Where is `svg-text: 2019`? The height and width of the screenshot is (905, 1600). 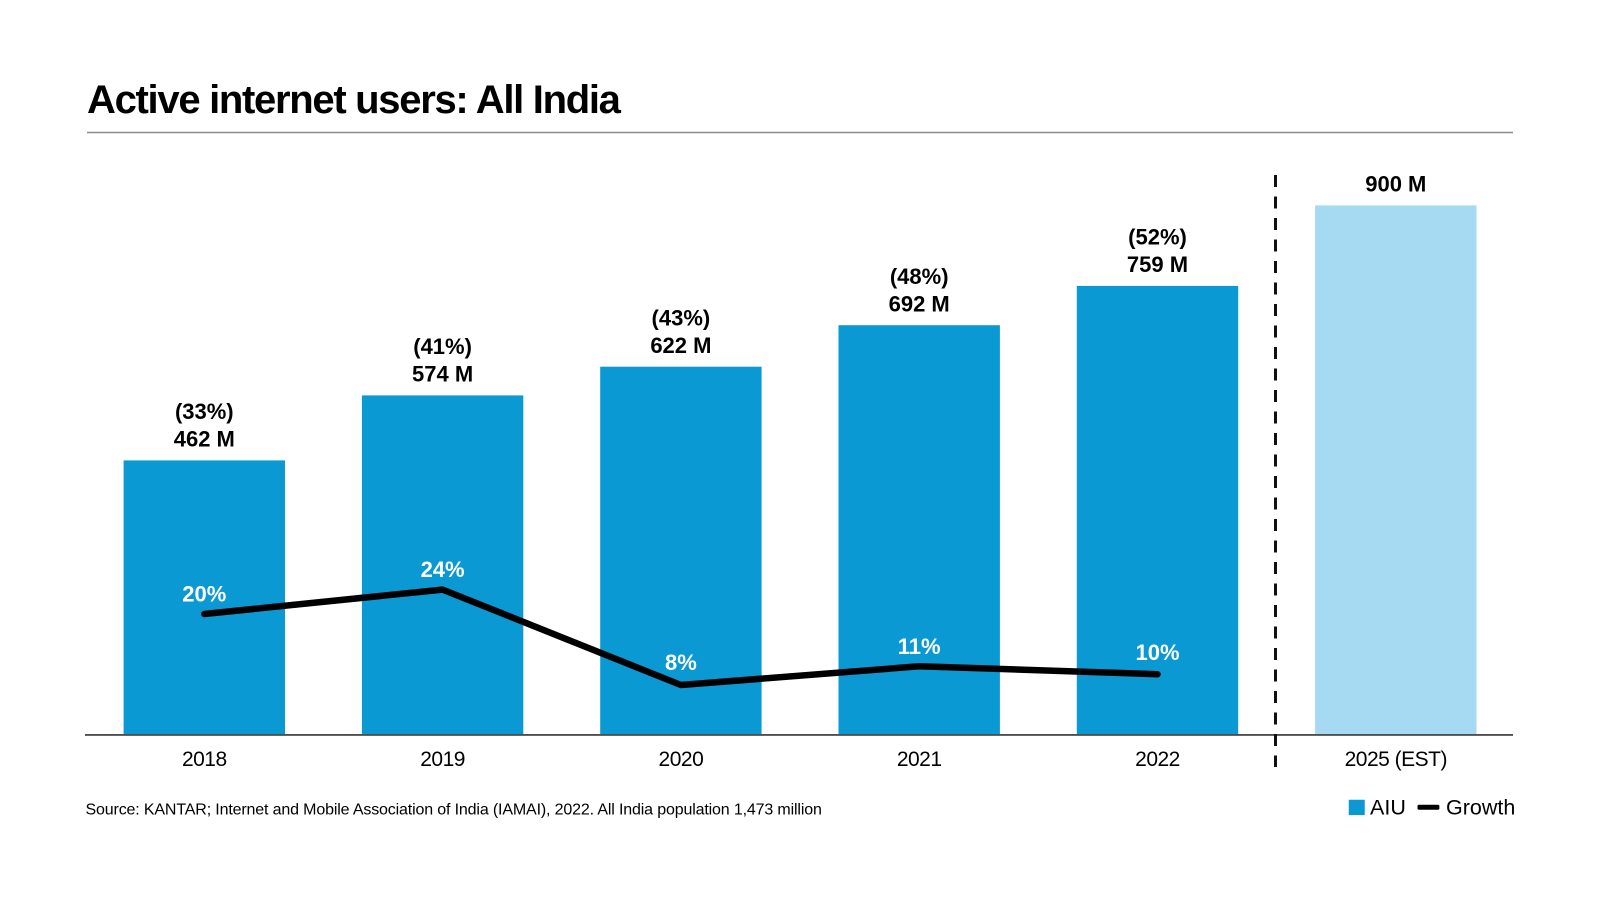 svg-text: 2019 is located at coordinates (442, 759).